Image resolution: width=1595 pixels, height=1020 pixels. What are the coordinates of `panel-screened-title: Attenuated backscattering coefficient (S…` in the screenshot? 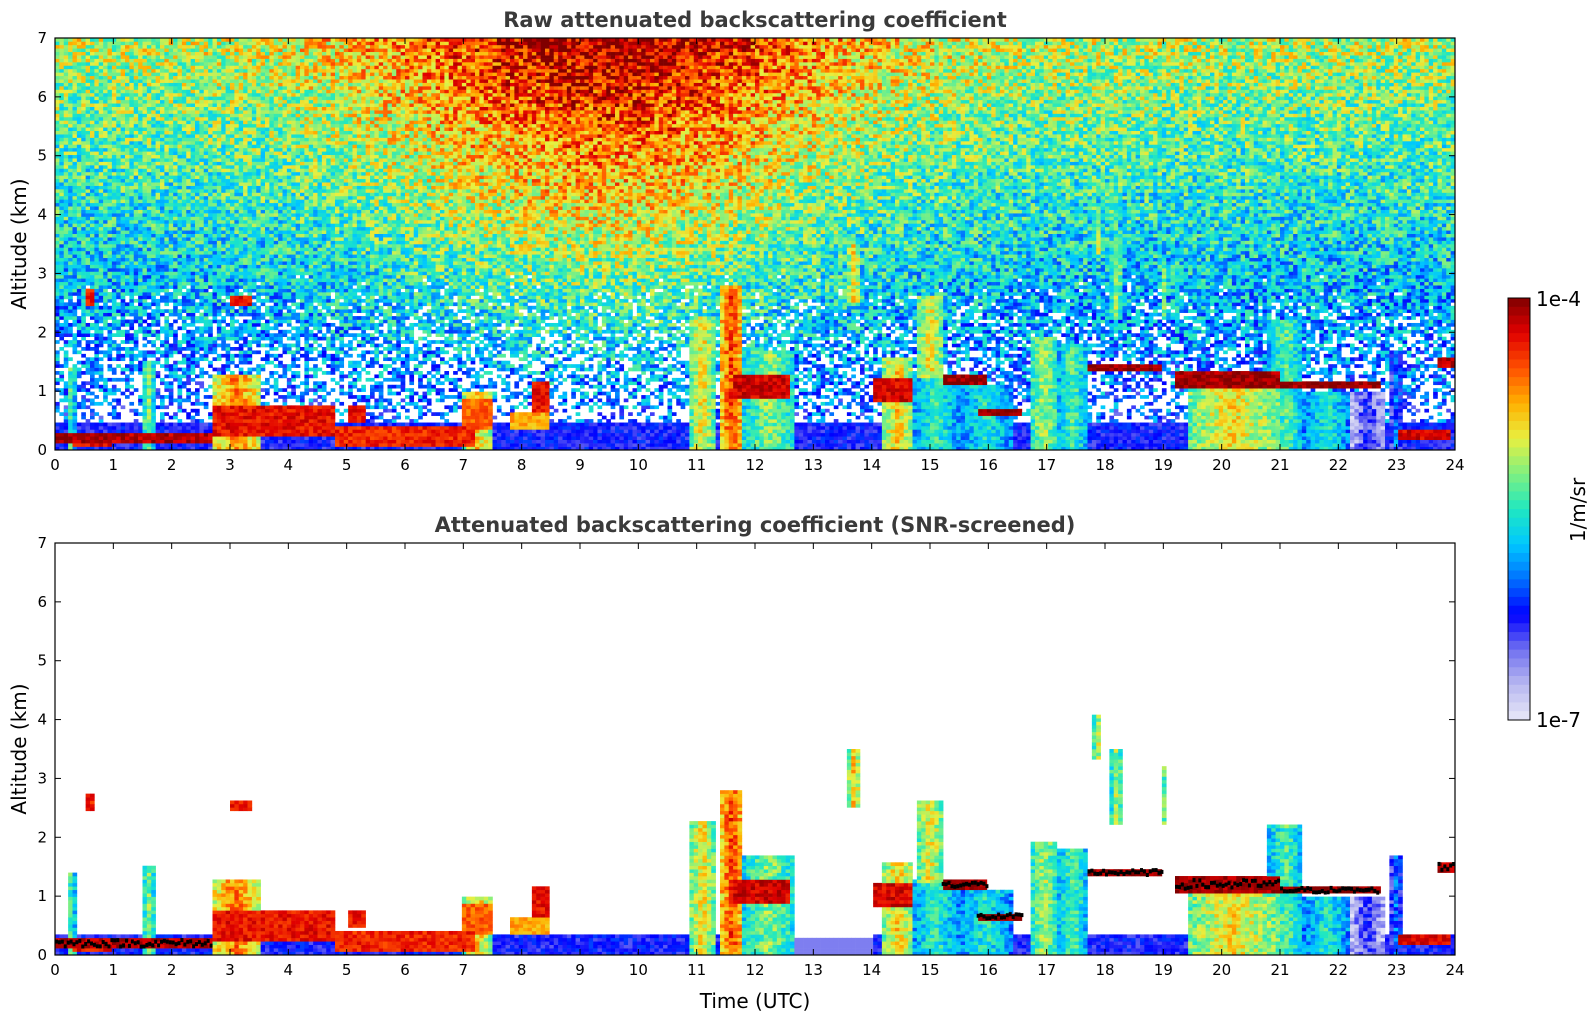 It's located at (755, 525).